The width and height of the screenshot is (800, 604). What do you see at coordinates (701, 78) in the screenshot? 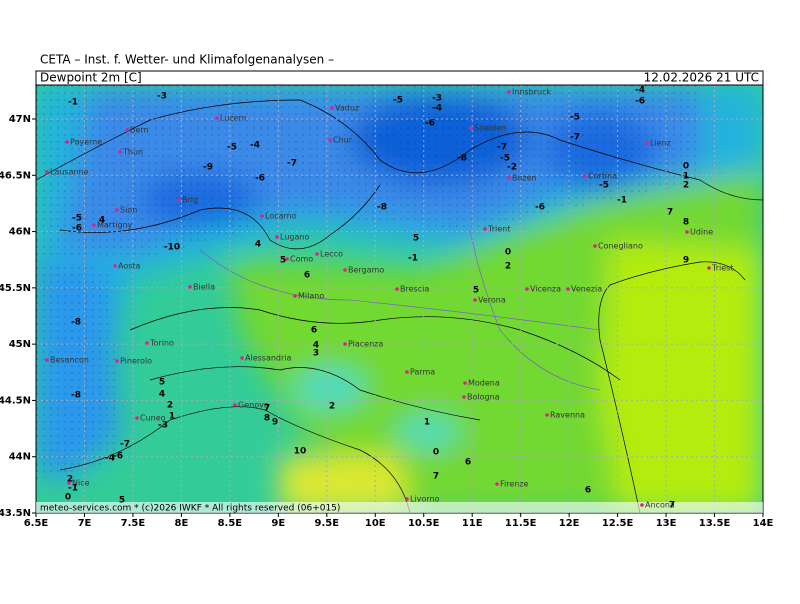
I see `valid-time: 12.02.2026 21 UTC` at bounding box center [701, 78].